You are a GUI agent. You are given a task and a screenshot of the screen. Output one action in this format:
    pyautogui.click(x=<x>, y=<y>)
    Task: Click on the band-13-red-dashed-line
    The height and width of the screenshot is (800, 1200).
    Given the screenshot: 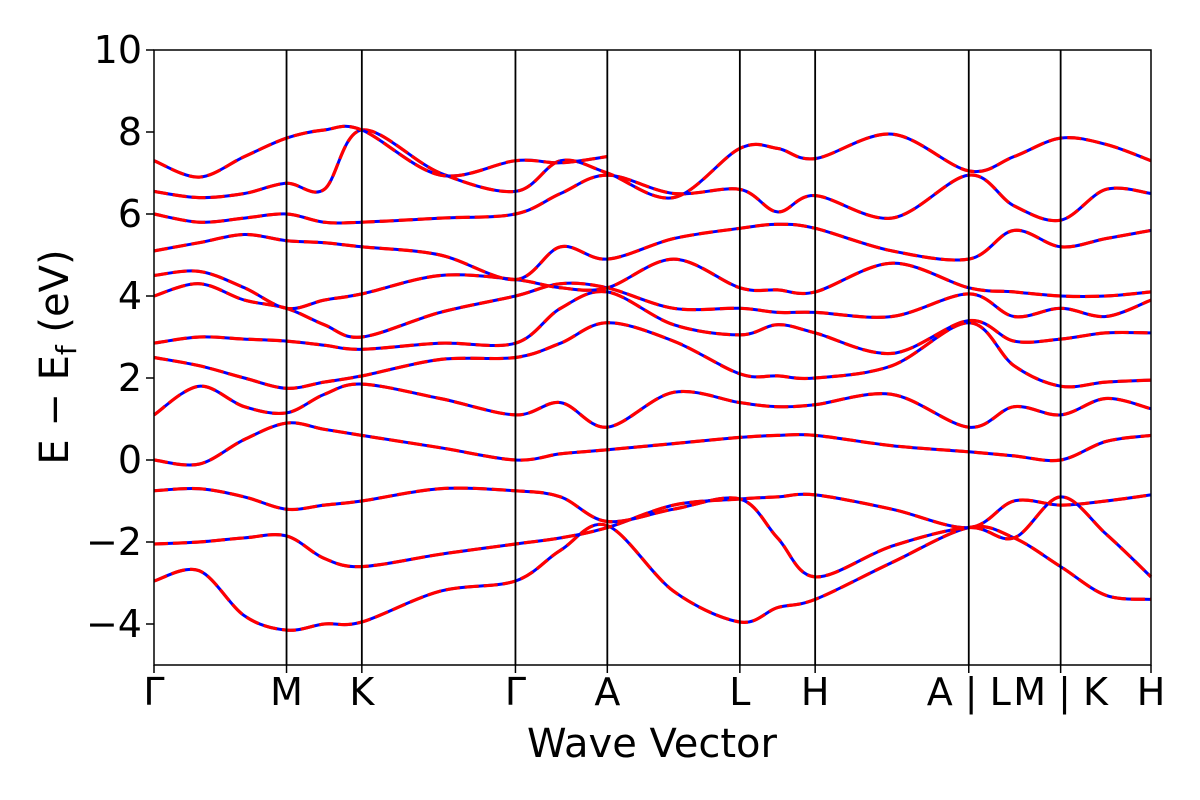 What is the action you would take?
    pyautogui.click(x=380, y=151)
    